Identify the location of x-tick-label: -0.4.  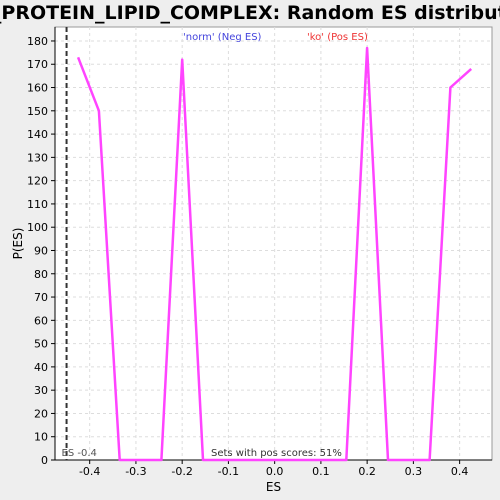
(89, 471).